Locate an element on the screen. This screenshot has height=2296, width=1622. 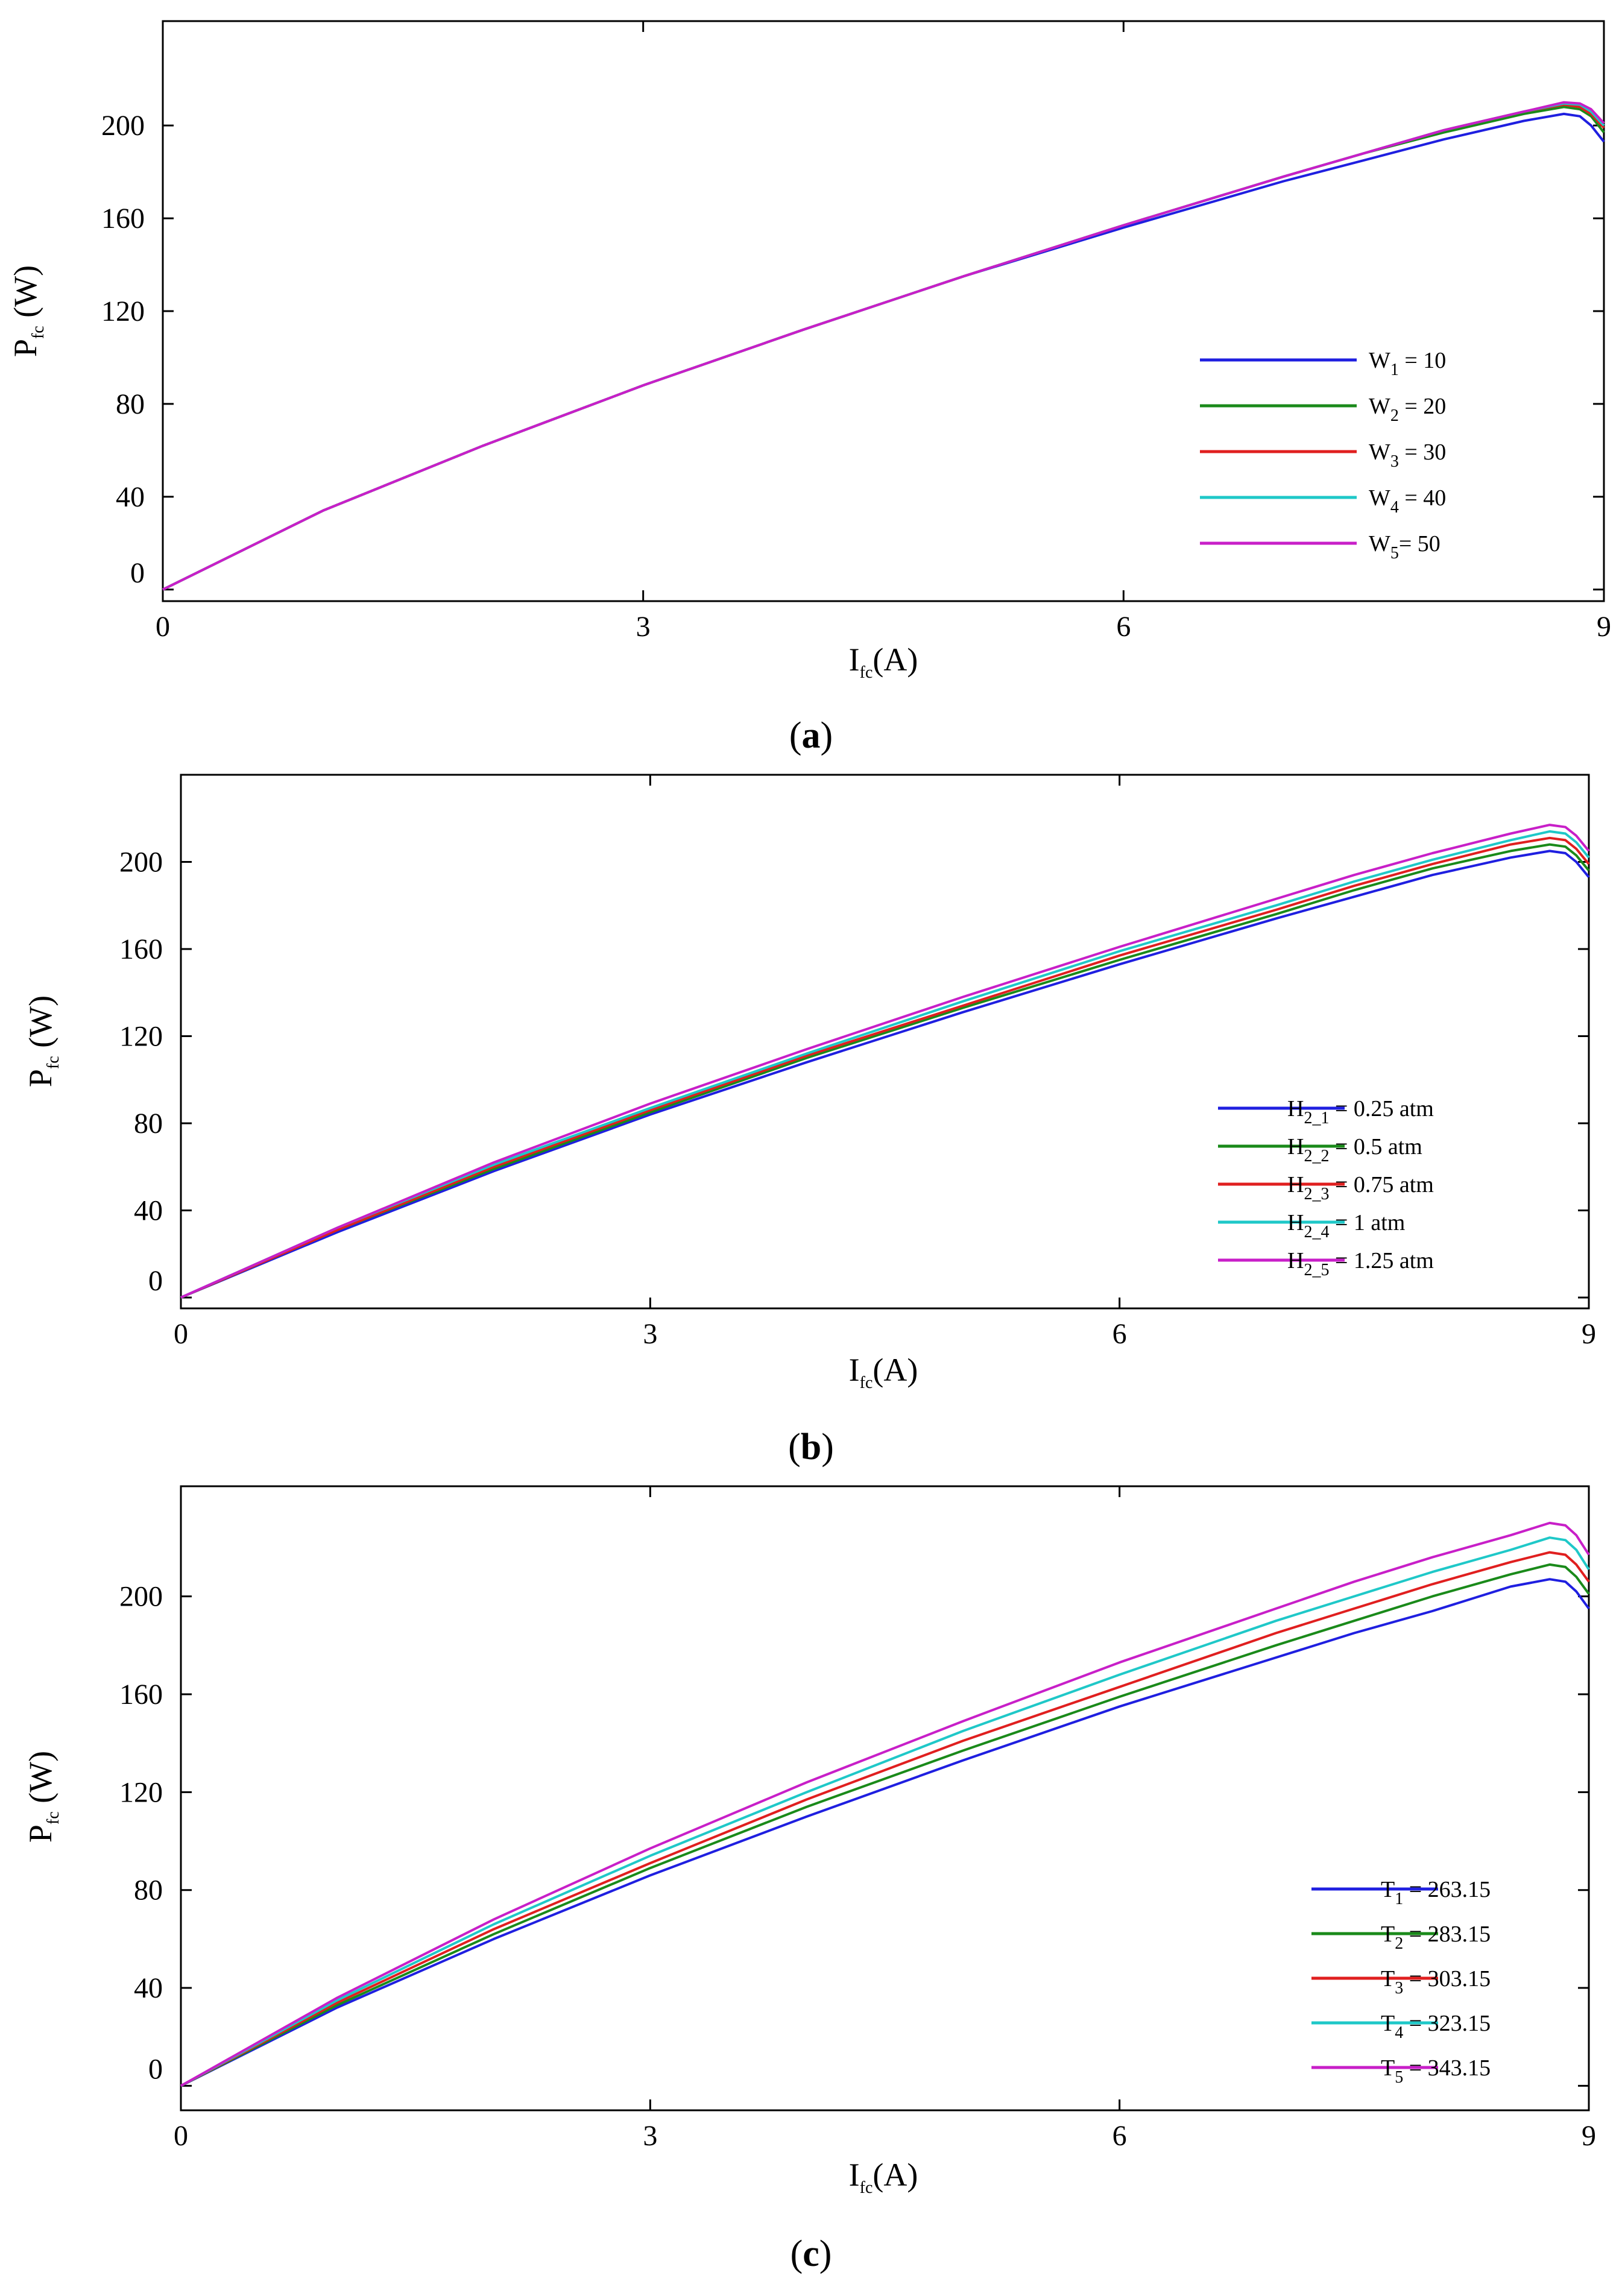
legend-label-3: H2_3 = 0.75 atm is located at coordinates (1360, 1187).